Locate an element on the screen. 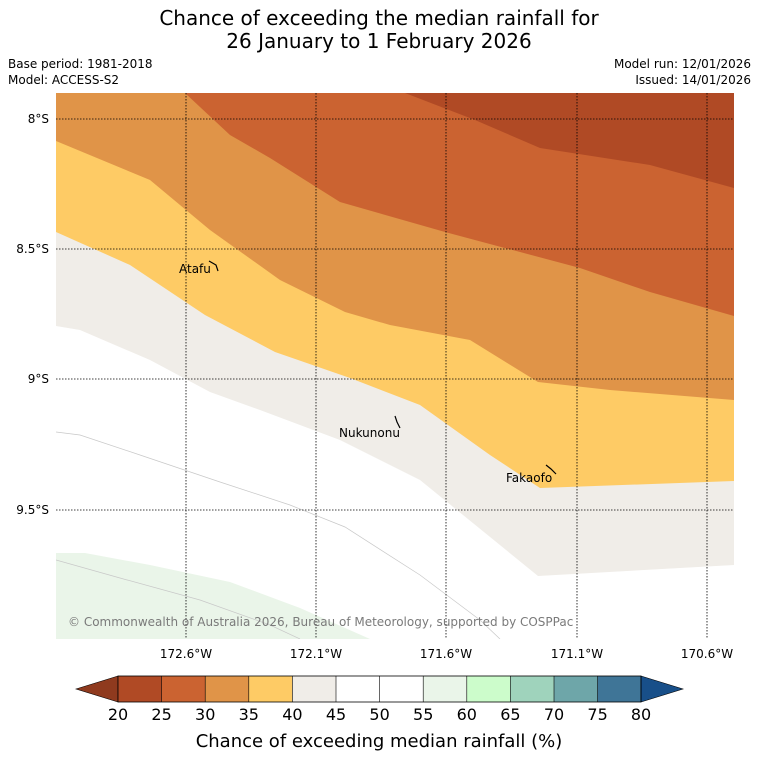  colorbar-tick-40: 40 is located at coordinates (292, 714).